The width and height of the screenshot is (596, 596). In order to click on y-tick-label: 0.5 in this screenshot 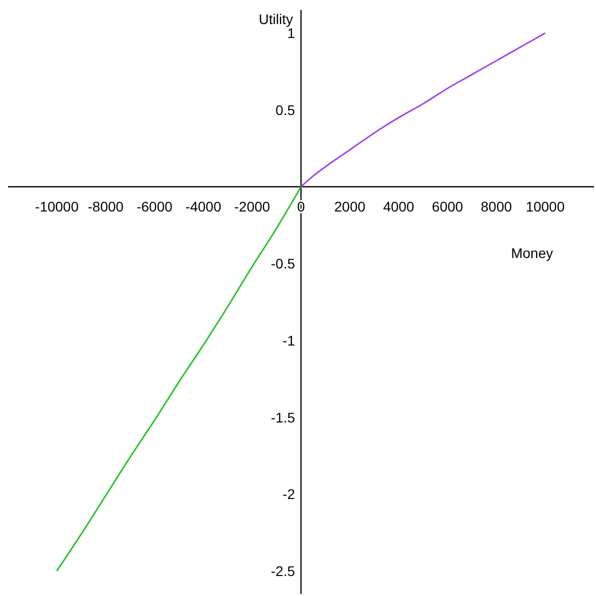, I will do `click(286, 110)`.